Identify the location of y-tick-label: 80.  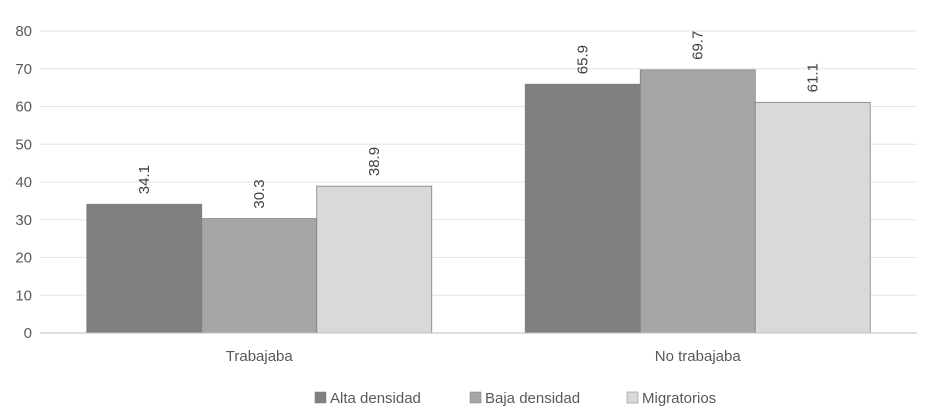
(23, 31).